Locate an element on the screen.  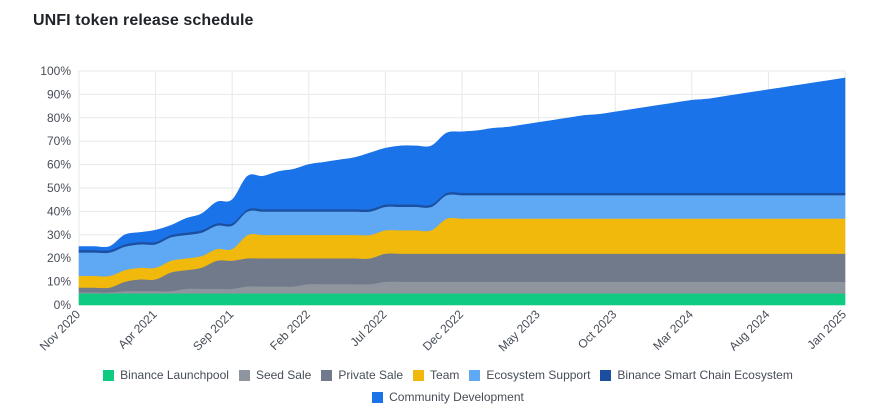
legend-label: Community Development is located at coordinates (456, 397).